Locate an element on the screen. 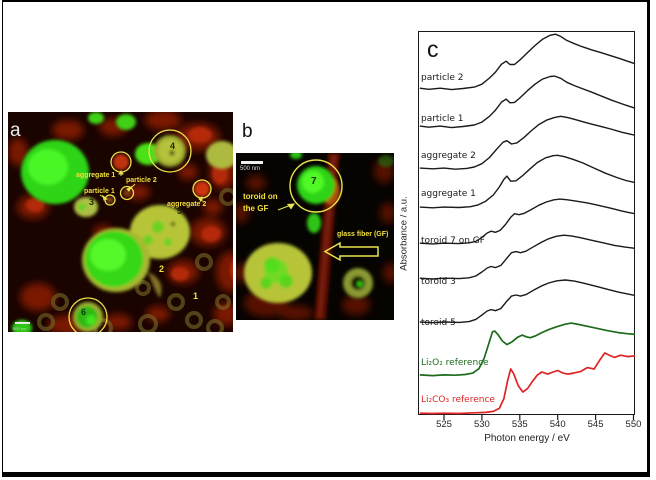 The width and height of the screenshot is (656, 480). x-axis-title: Photon energy / eV is located at coordinates (527, 438).